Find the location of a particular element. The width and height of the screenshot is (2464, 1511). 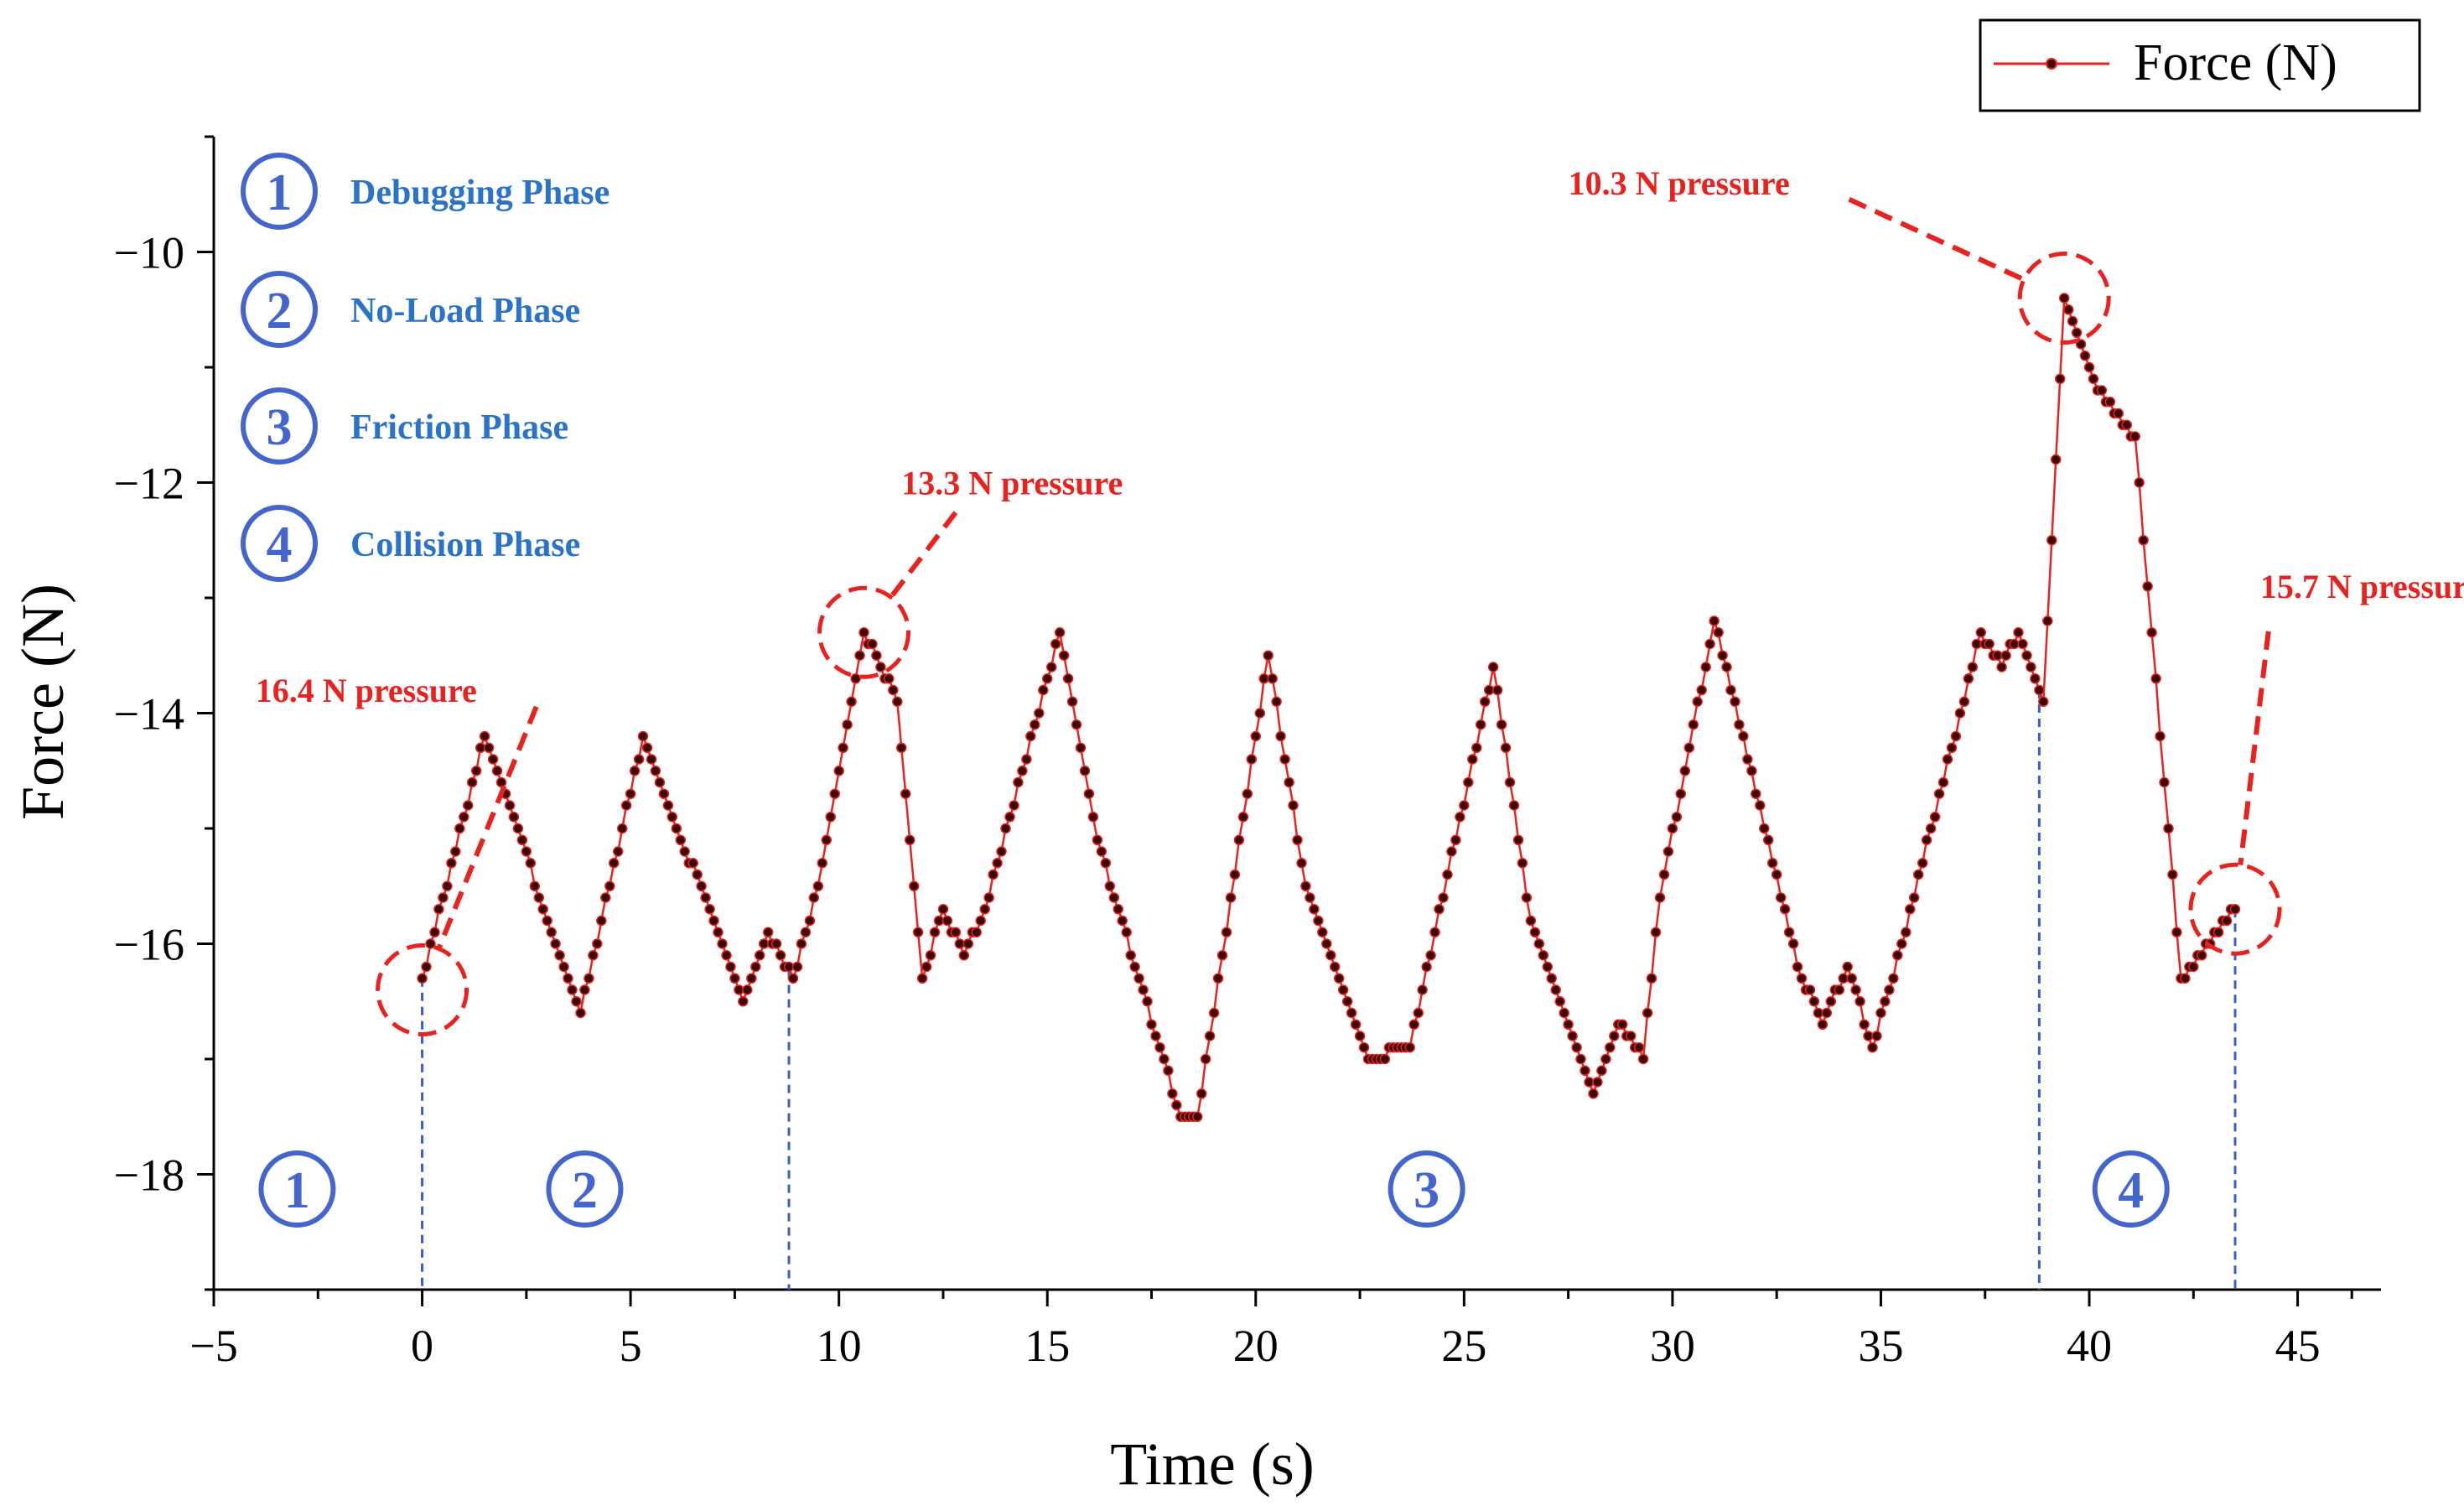

phase-legend-badge is located at coordinates (279, 191).